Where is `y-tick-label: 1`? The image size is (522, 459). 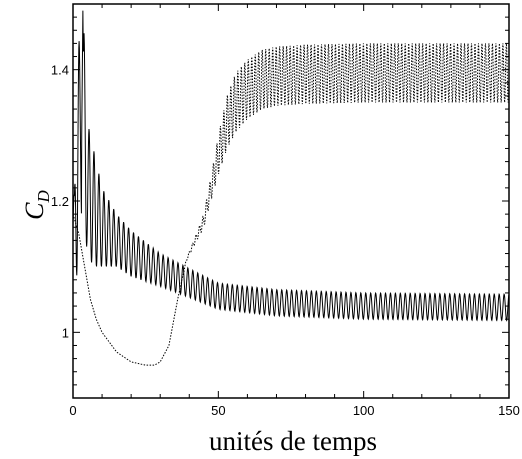
y-tick-label: 1 is located at coordinates (65, 332).